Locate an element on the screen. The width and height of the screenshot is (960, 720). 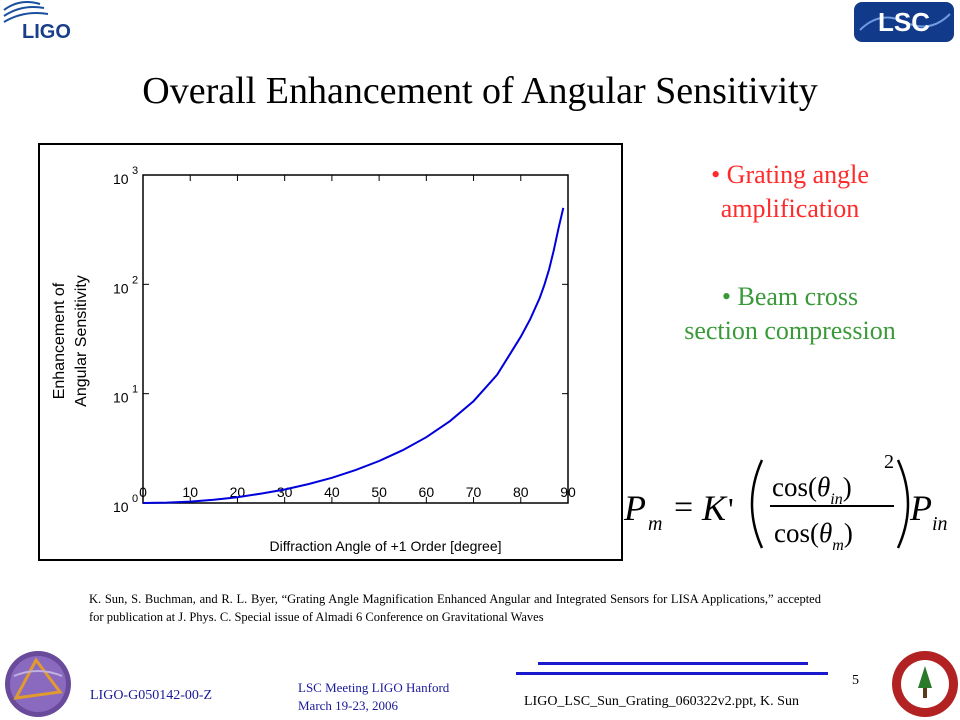
bullet-line: amplification is located at coordinates (790, 208).